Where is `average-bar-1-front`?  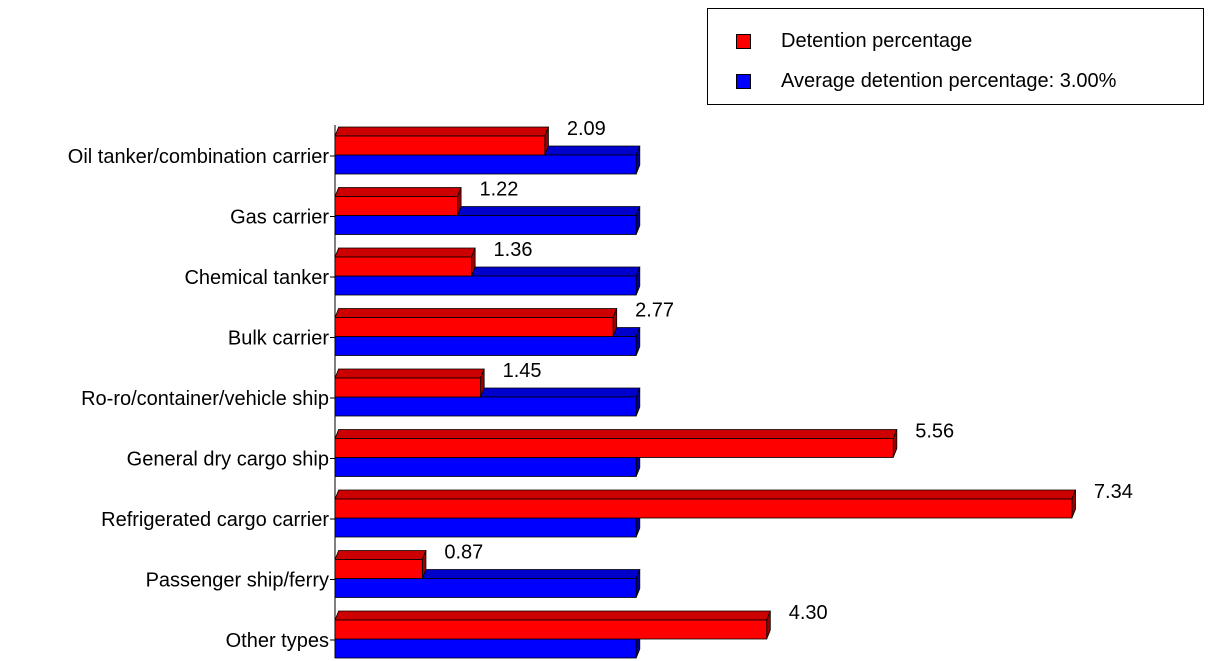
average-bar-1-front is located at coordinates (485, 225).